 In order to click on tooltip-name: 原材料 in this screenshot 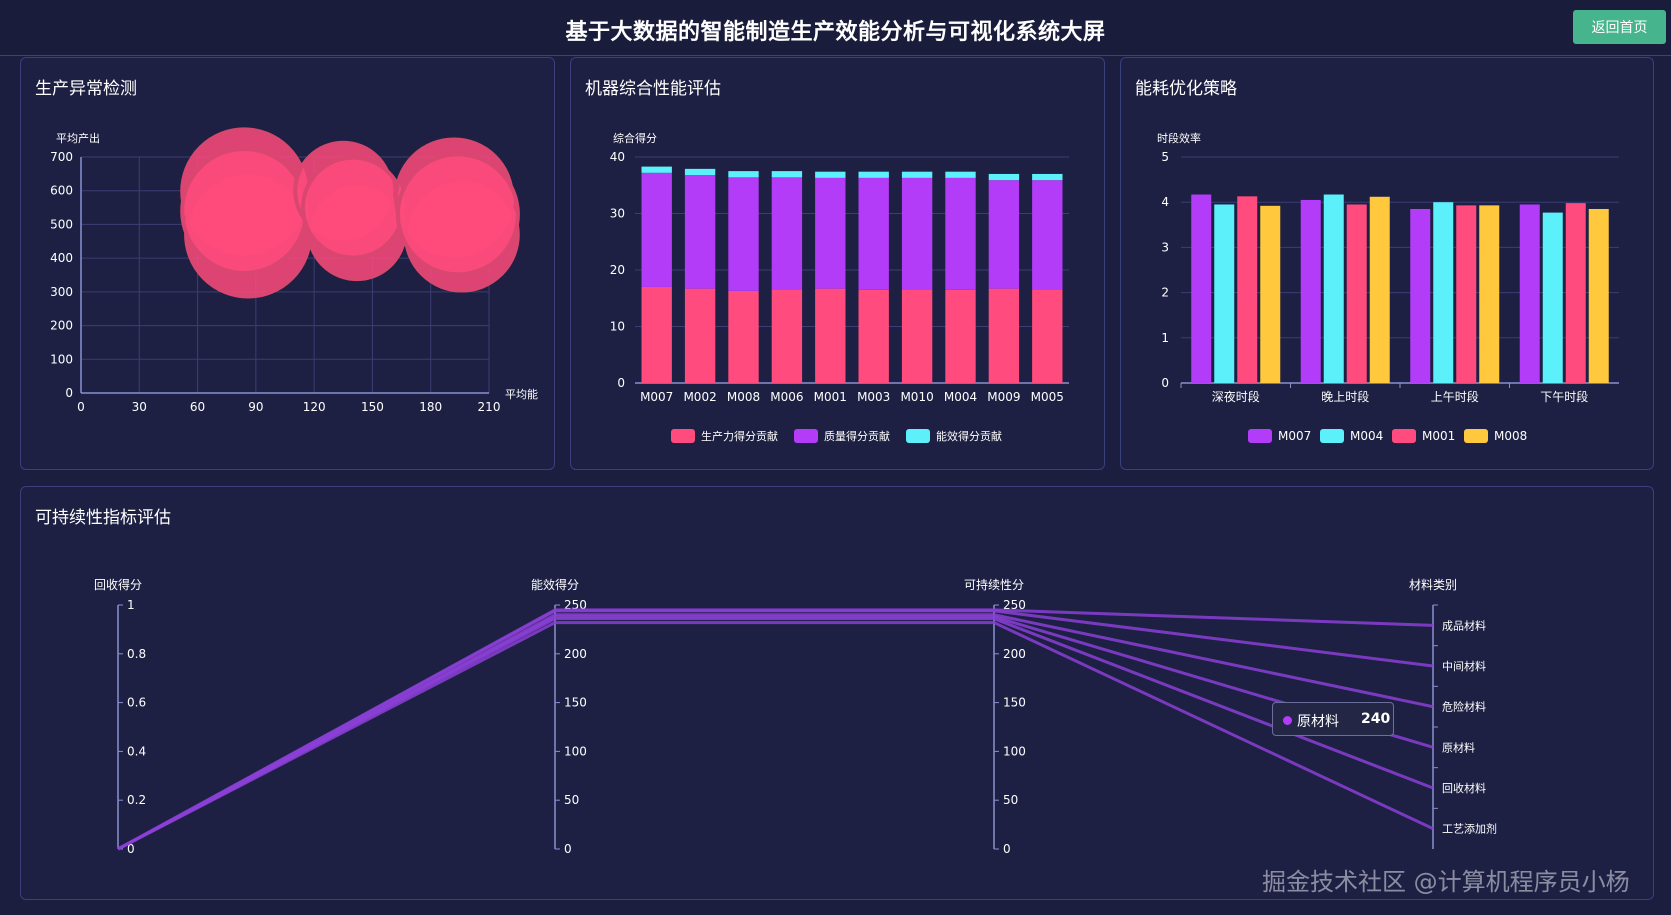, I will do `click(1318, 722)`.